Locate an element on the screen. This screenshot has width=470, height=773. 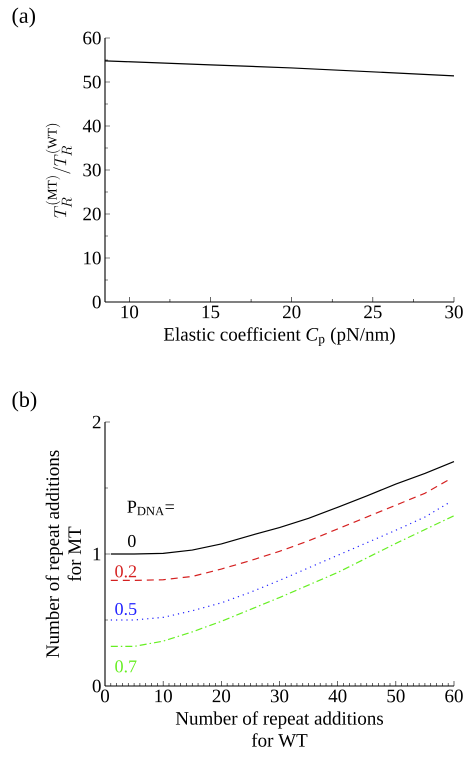
x-axis-title: Elastic coefficient C$_{p}$ (pN/nm) is located at coordinates (279, 336).